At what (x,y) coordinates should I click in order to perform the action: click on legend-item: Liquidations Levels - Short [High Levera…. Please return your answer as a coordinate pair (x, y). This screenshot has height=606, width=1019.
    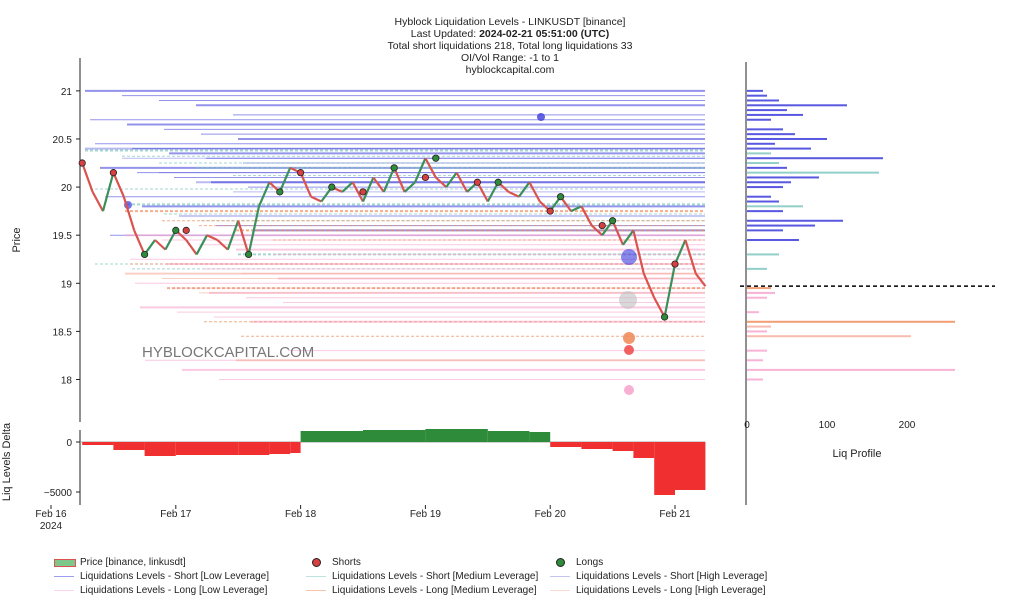
    Looking at the image, I should click on (657, 576).